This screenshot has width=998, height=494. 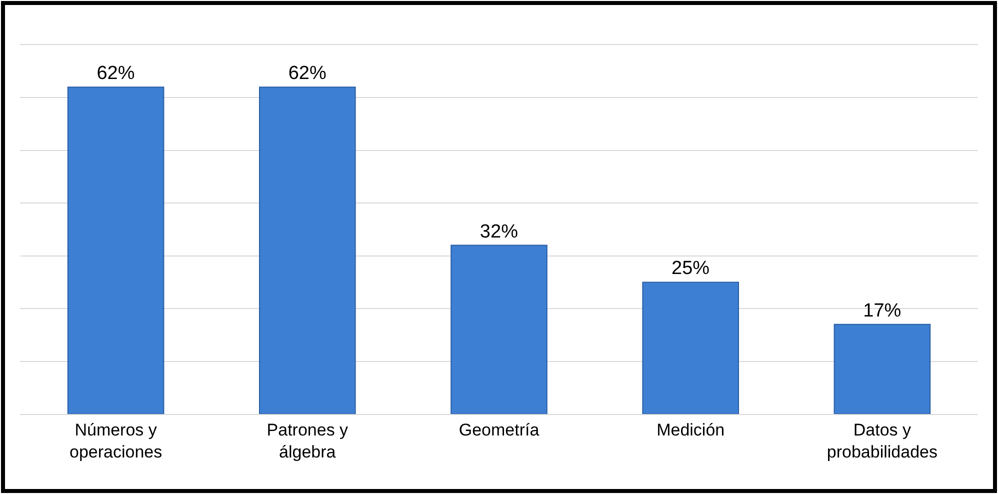 I want to click on x-tick-label: Números y operaciones, so click(x=115, y=441).